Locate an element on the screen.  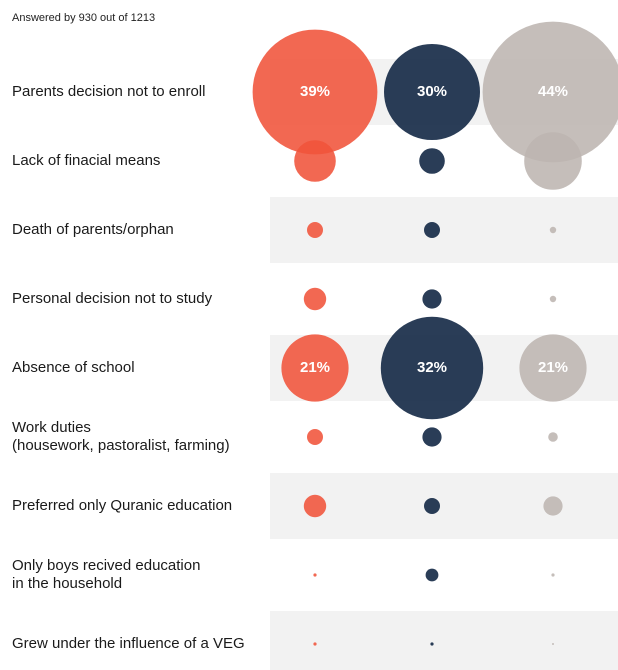
value-label: 30% is located at coordinates (432, 91).